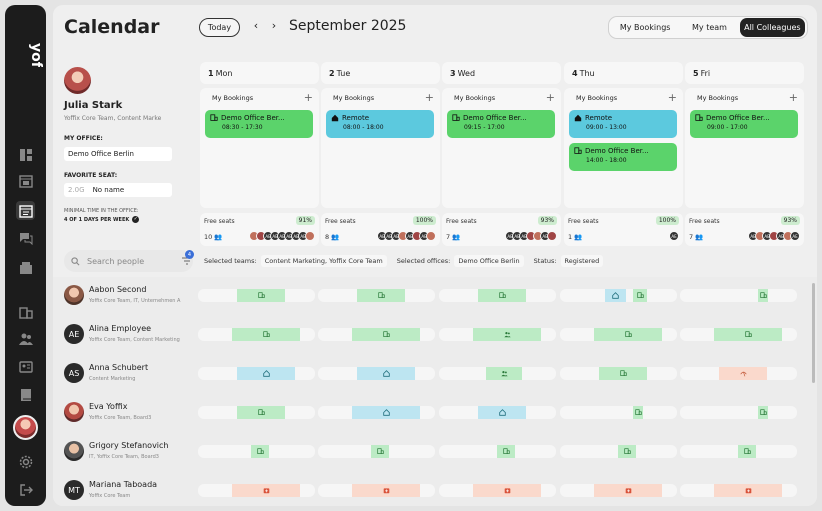 Image resolution: width=822 pixels, height=511 pixels. Describe the element at coordinates (813, 333) in the screenshot. I see `scrollbar` at that location.